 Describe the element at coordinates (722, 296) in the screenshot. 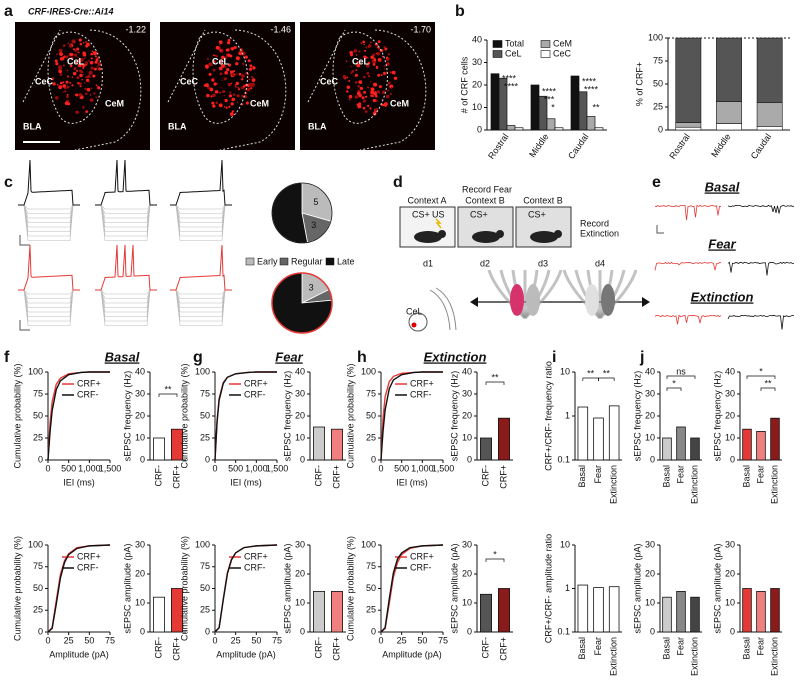

I see `condition-title: Extinction` at that location.